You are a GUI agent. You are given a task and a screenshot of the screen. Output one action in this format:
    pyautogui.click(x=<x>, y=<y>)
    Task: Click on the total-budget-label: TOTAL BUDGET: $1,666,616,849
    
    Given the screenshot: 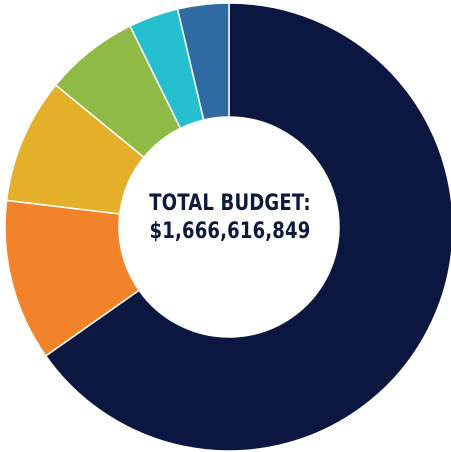 What is the action you would take?
    pyautogui.click(x=230, y=218)
    